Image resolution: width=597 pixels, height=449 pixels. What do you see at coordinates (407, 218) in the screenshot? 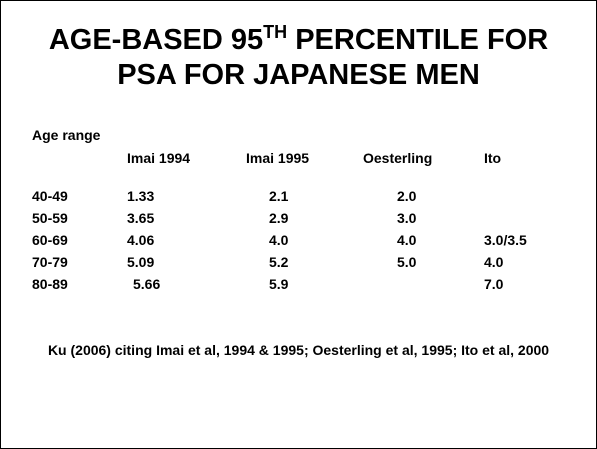
I see `oesterling-value: 3.0` at bounding box center [407, 218].